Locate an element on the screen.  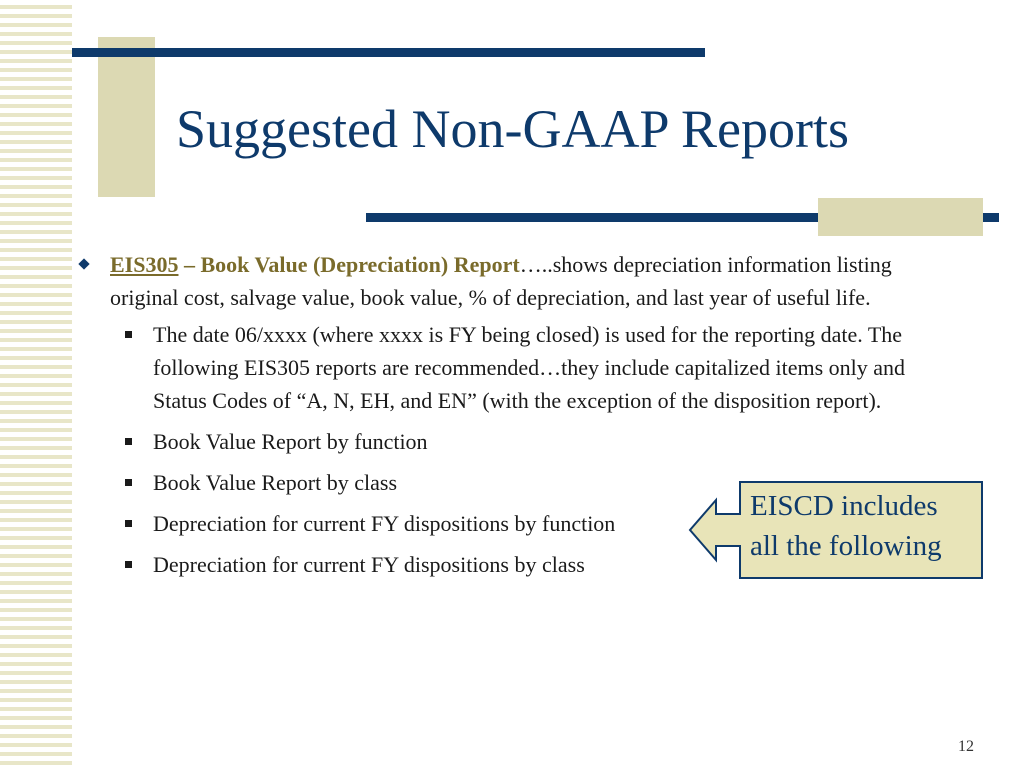
left-arrow-callout: EISCD includes all the following is located at coordinates (836, 530).